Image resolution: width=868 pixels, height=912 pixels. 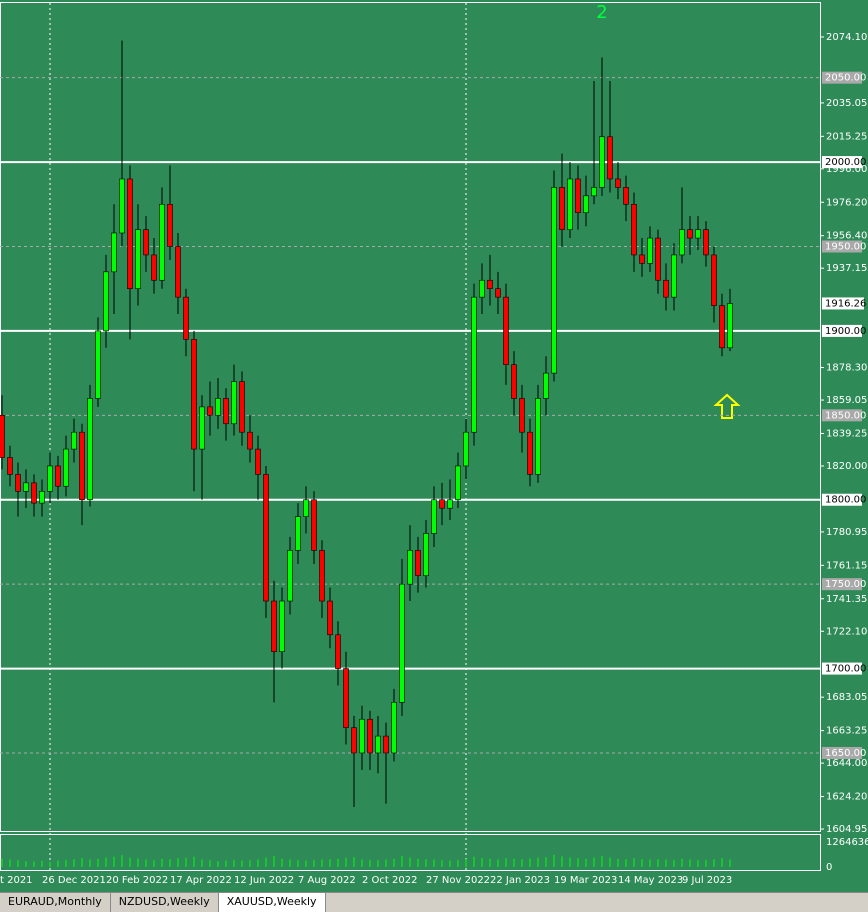 I want to click on y-tick-label: 1839.25, so click(x=846, y=433).